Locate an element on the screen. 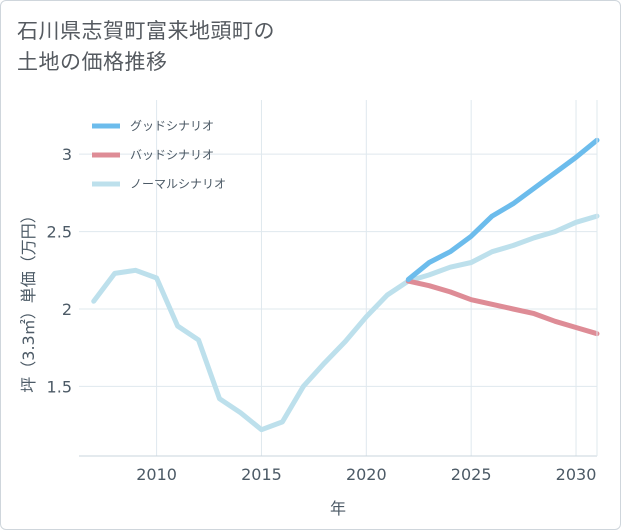 Image resolution: width=621 pixels, height=530 pixels. y-tick-label: 1.5 is located at coordinates (59, 386).